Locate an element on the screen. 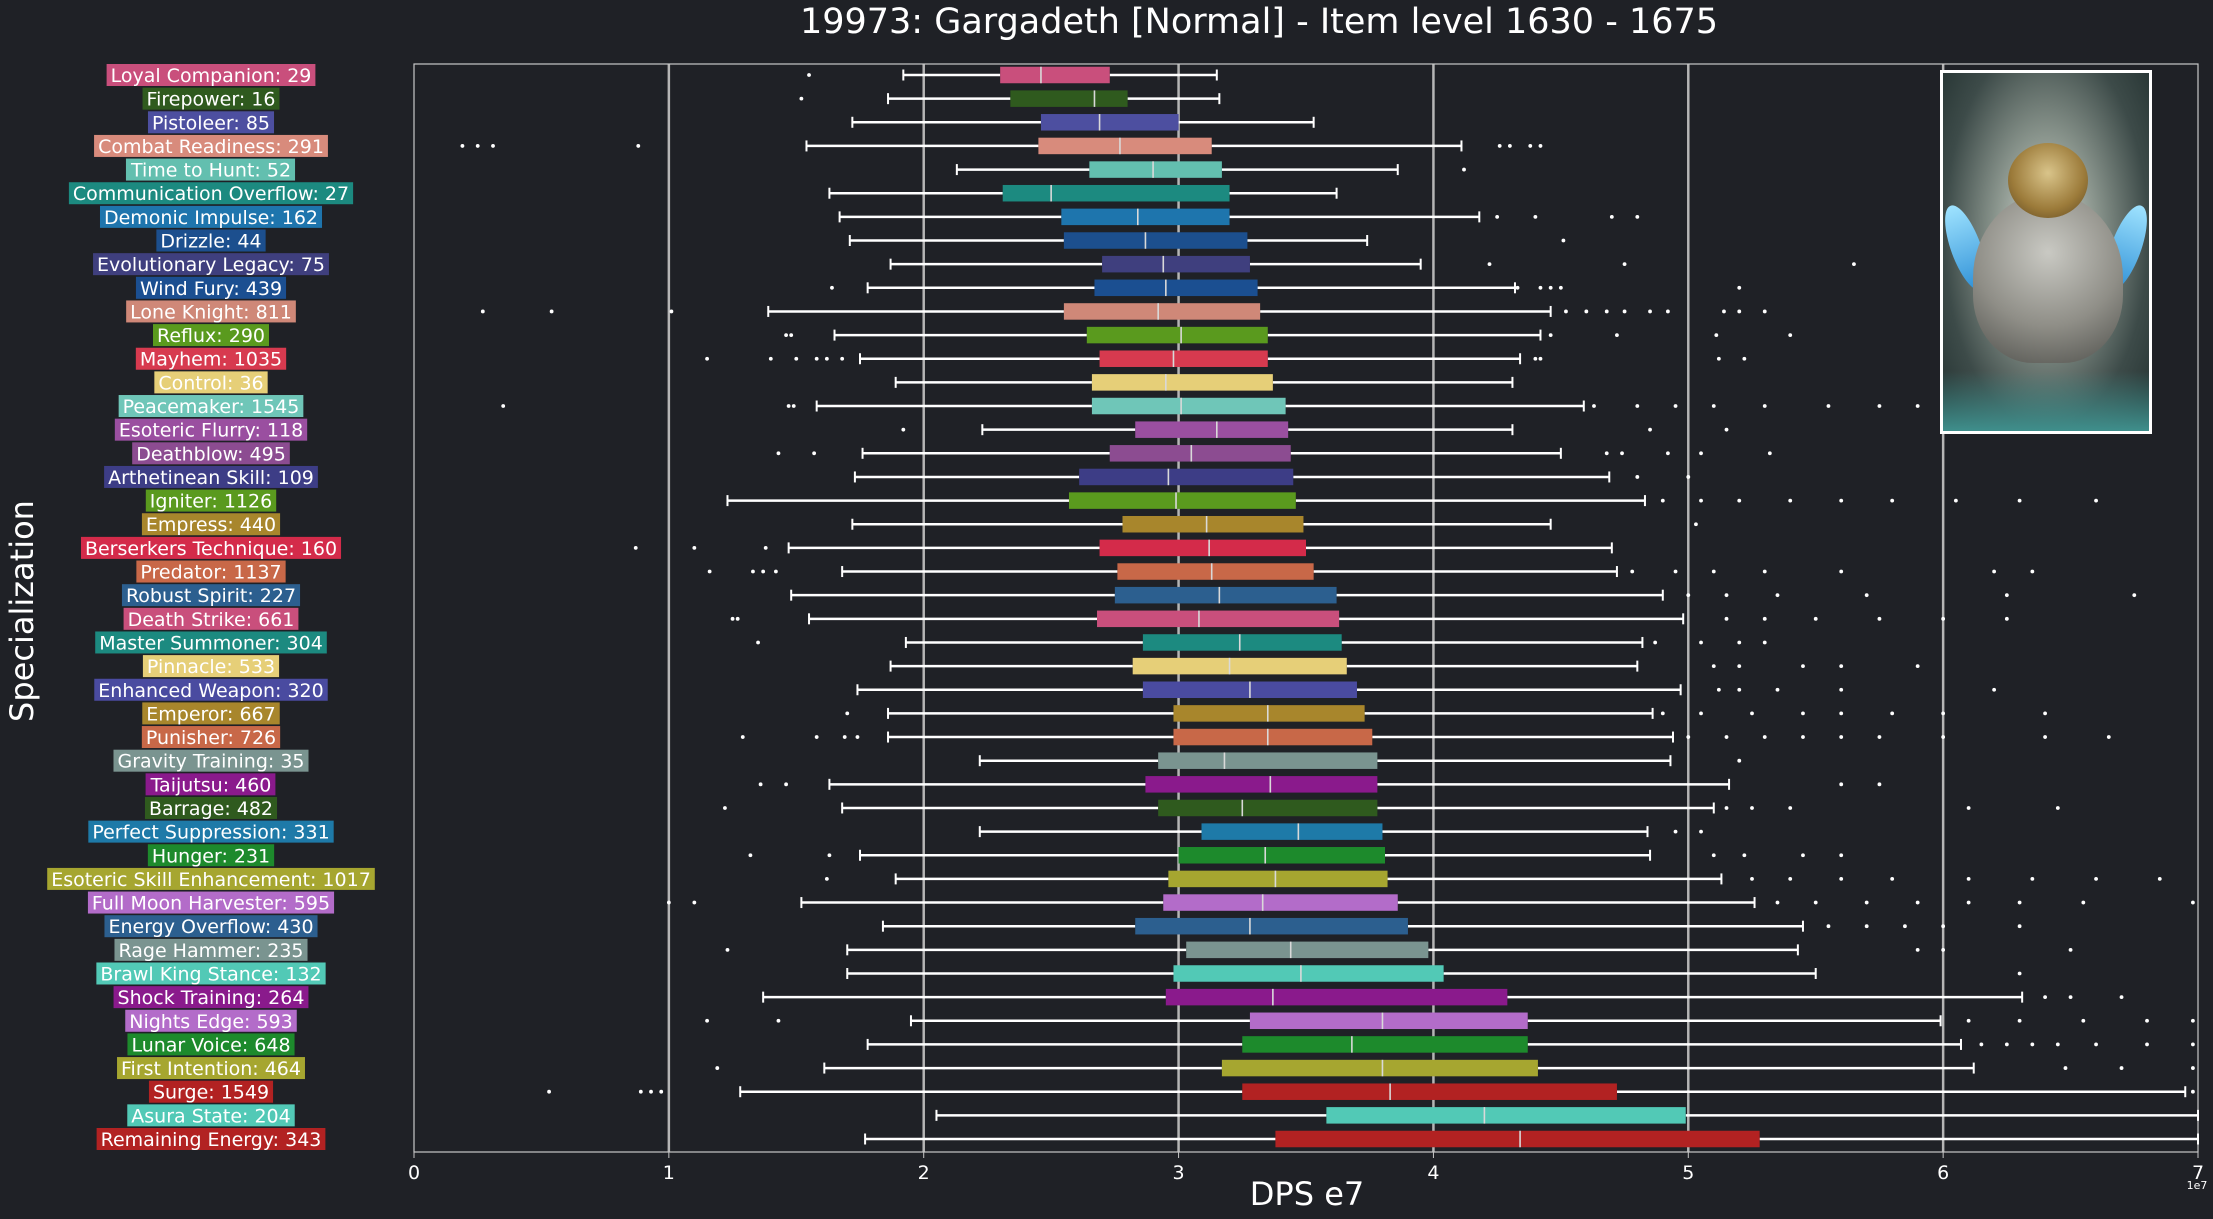 This screenshot has width=2213, height=1219. category-label: Berserkers Technique: 160 is located at coordinates (211, 548).